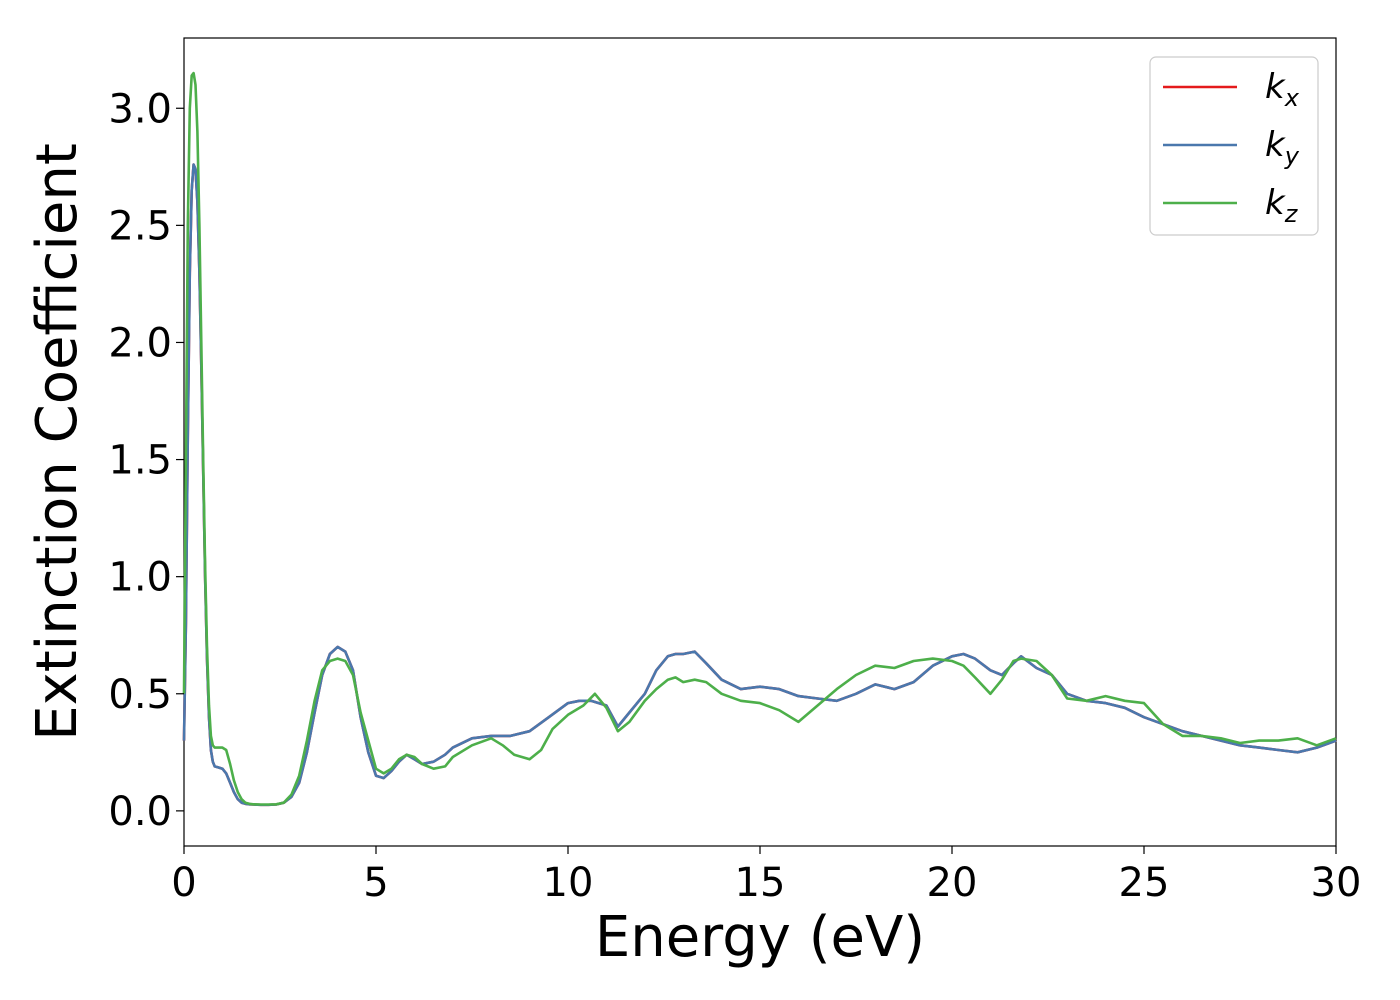  Describe the element at coordinates (1282, 89) in the screenshot. I see `legend-label-k-x: kx` at that location.